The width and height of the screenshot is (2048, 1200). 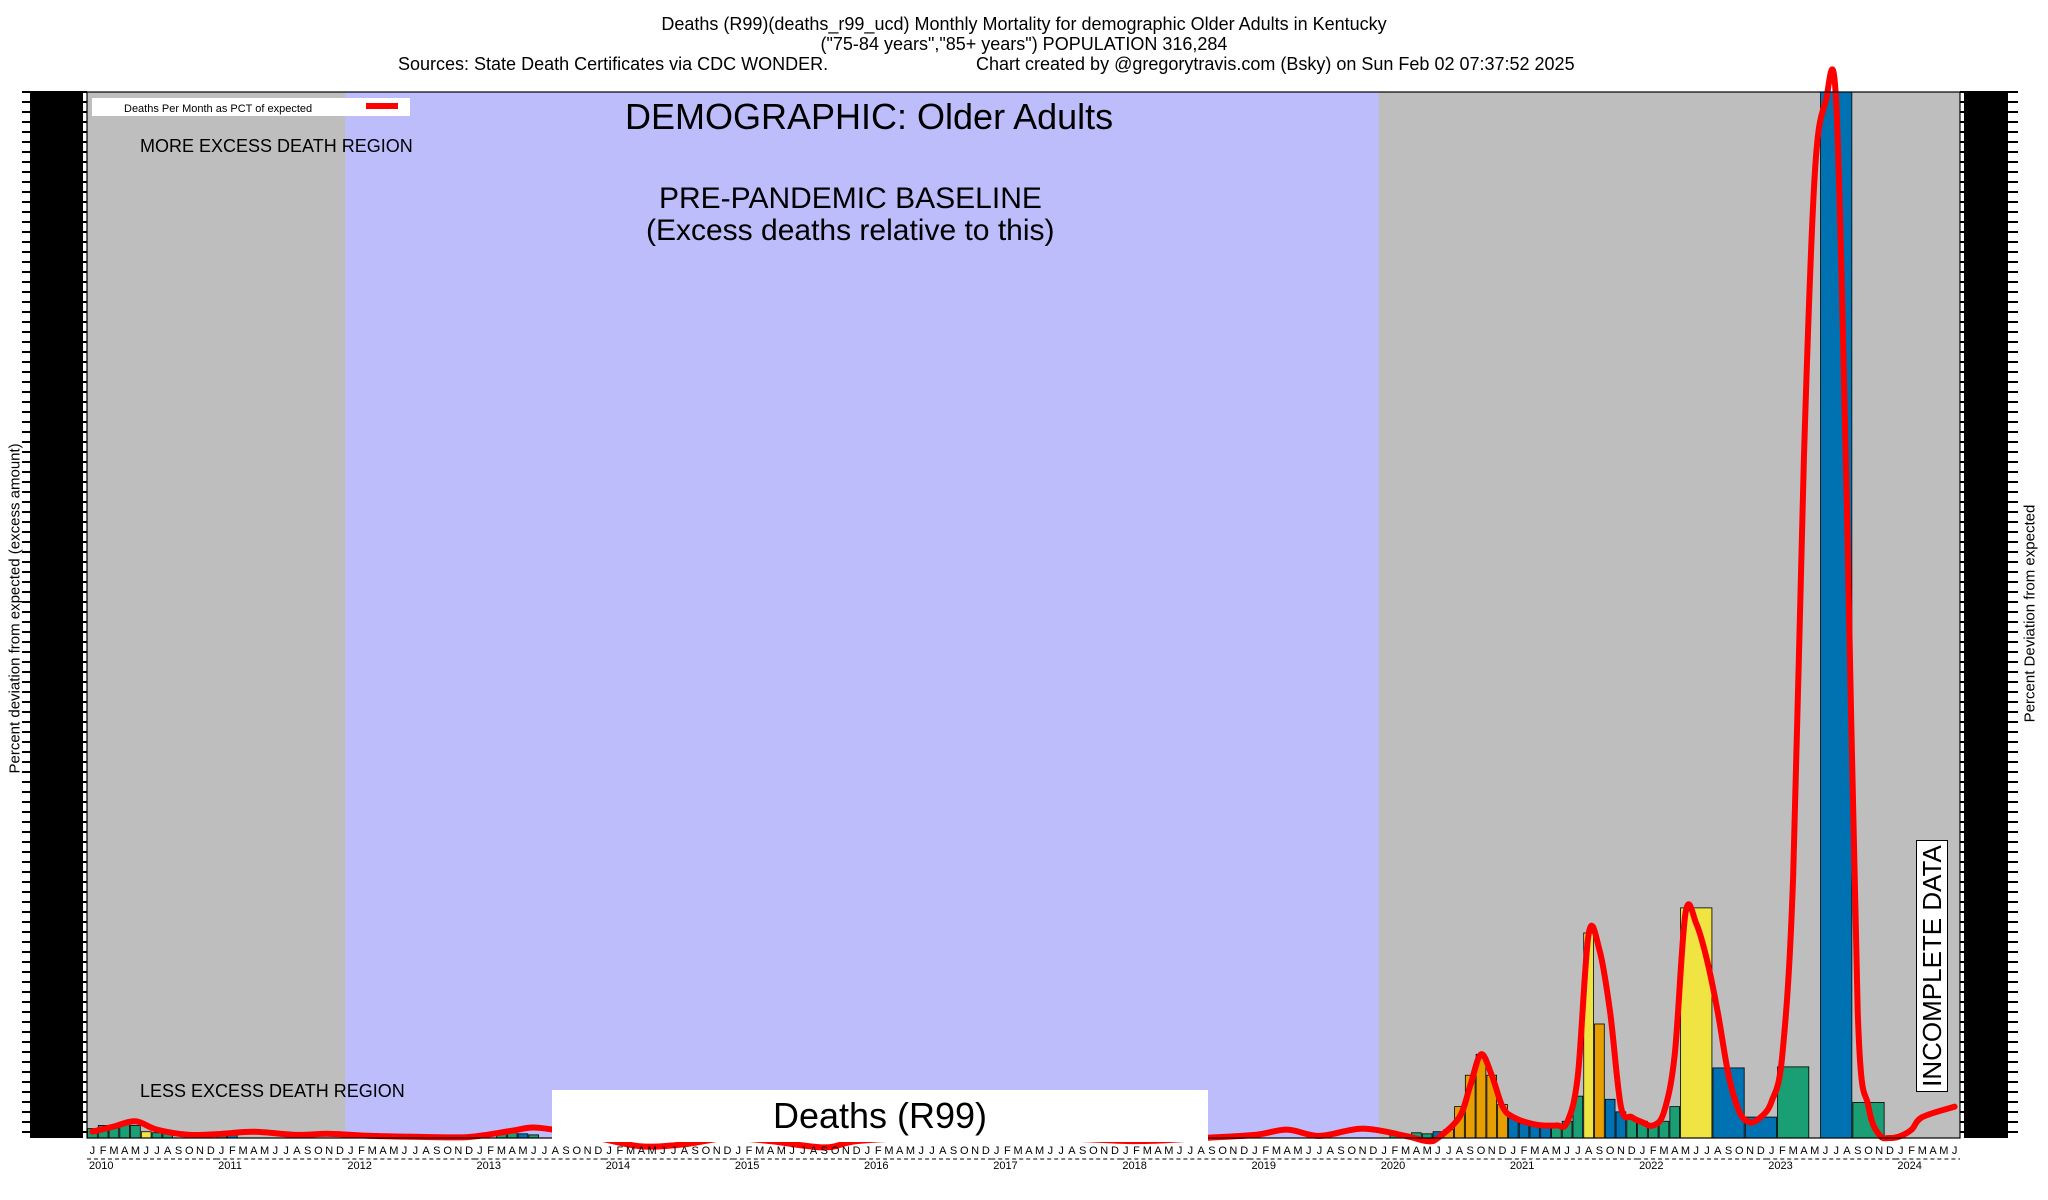 I want to click on x-year-label: 2012, so click(x=359, y=1166).